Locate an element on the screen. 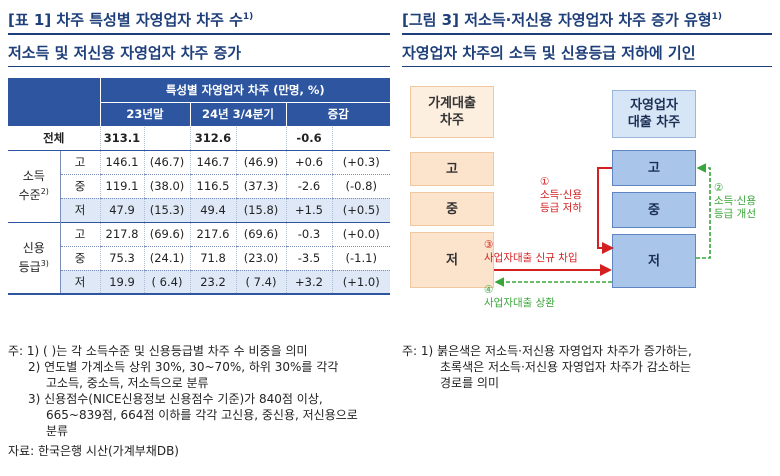 This screenshot has height=476, width=780. note-line: 665~839점, 664점 이하를 각각 고신용, 중신용, 저신용으로 is located at coordinates (202, 415).